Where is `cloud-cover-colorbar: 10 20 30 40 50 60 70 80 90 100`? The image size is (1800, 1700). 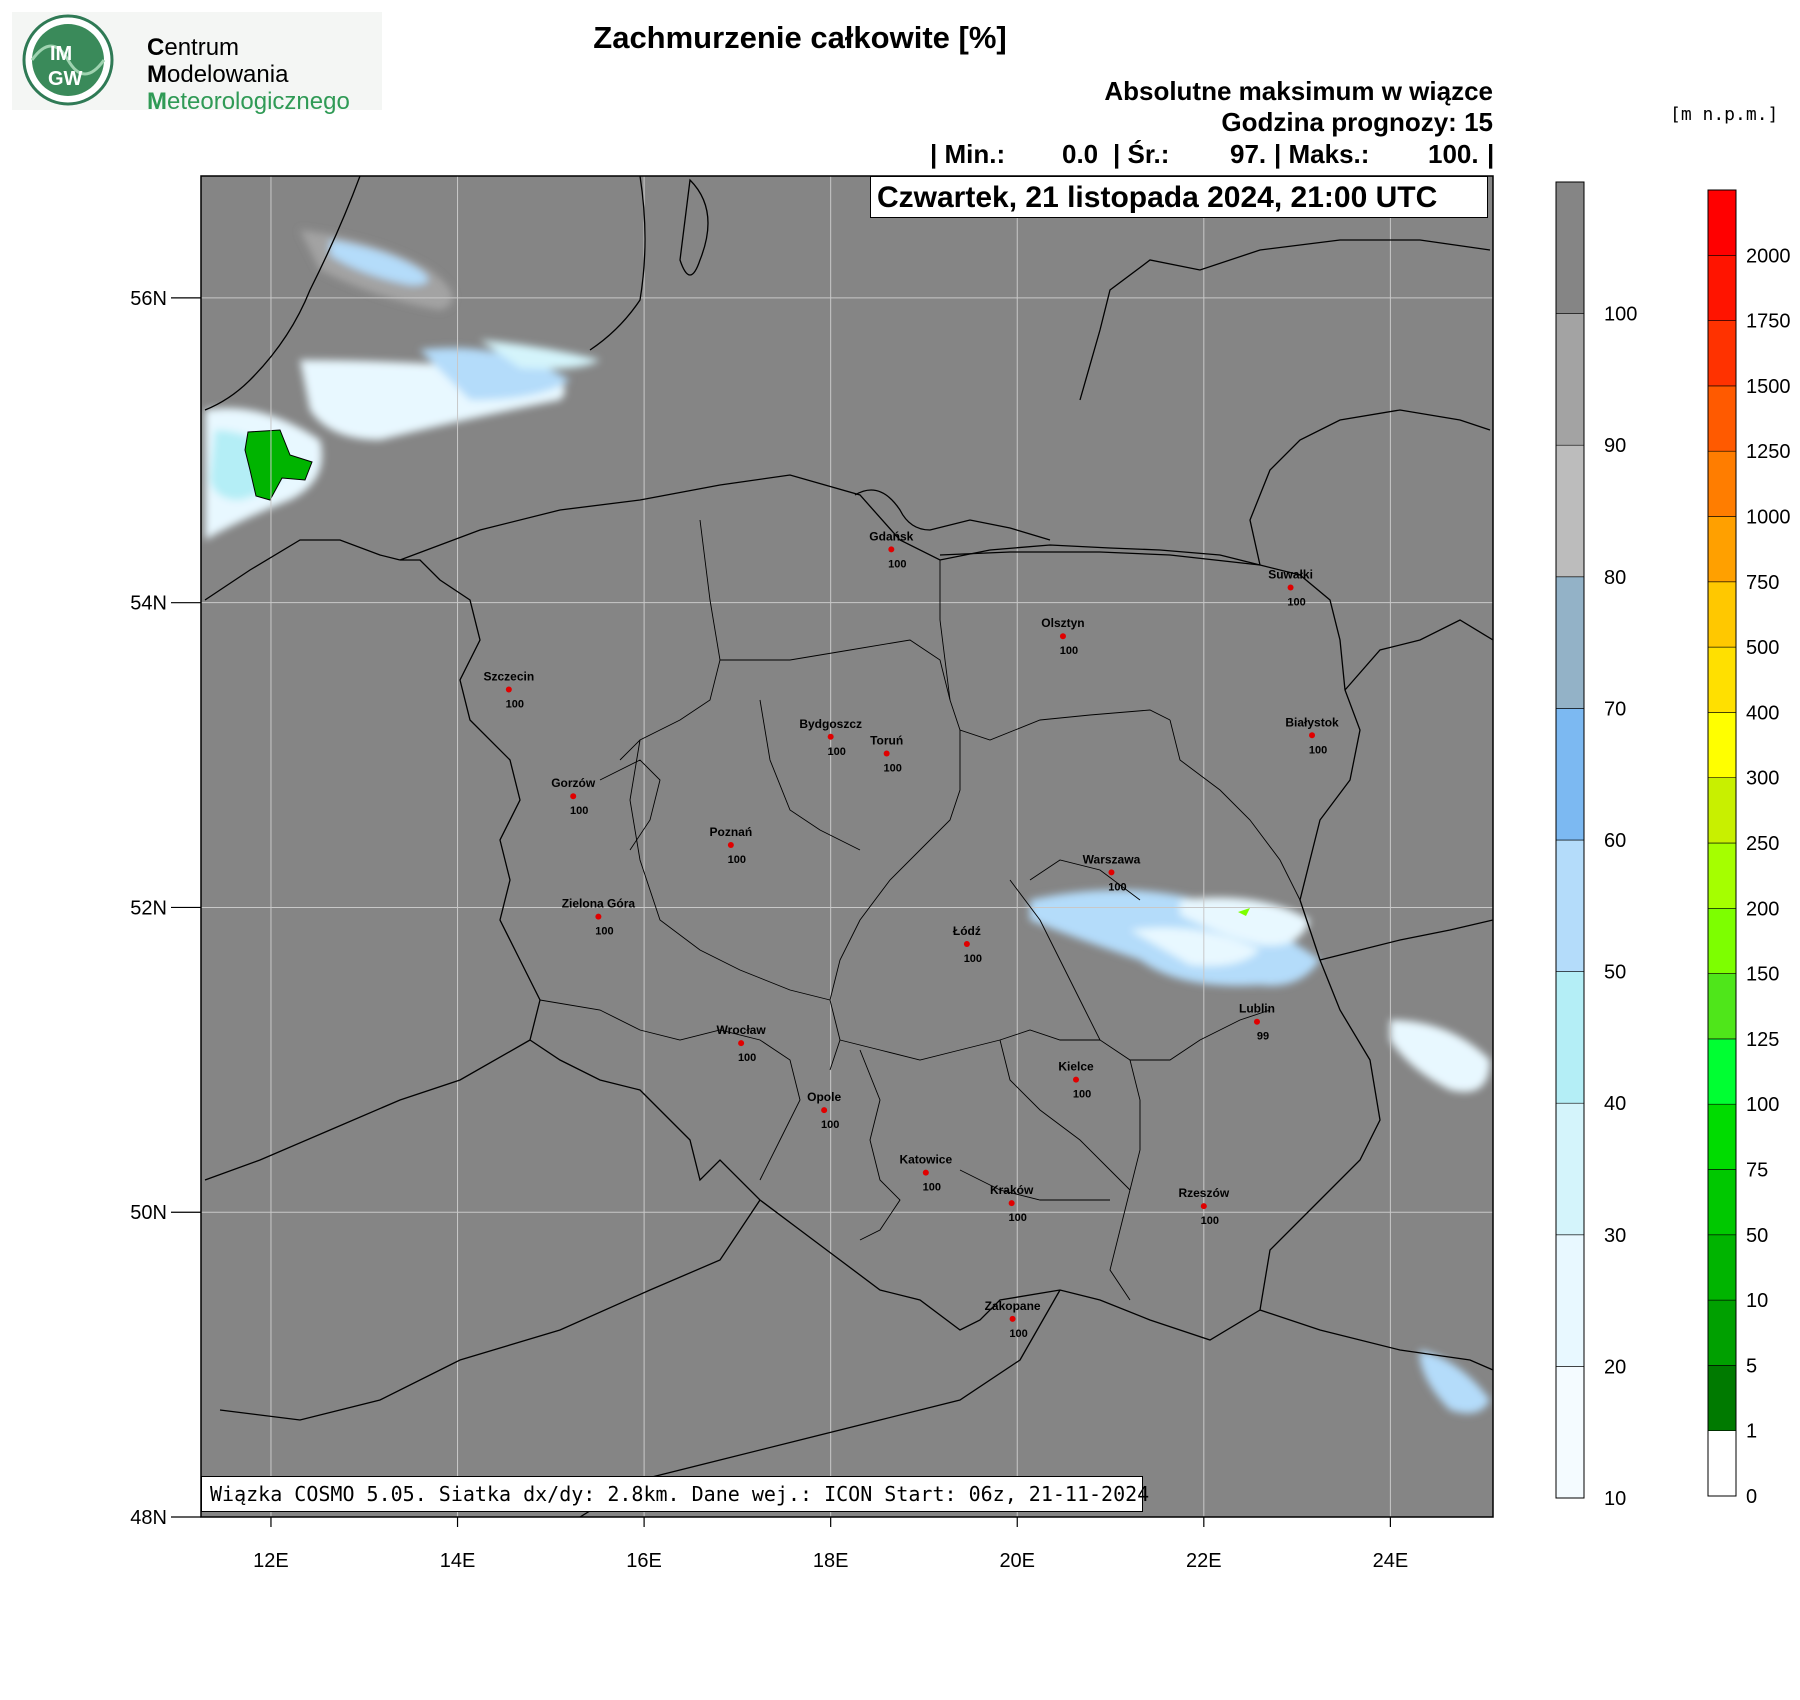 cloud-cover-colorbar: 10 20 30 40 50 60 70 80 90 100 is located at coordinates (1596, 845).